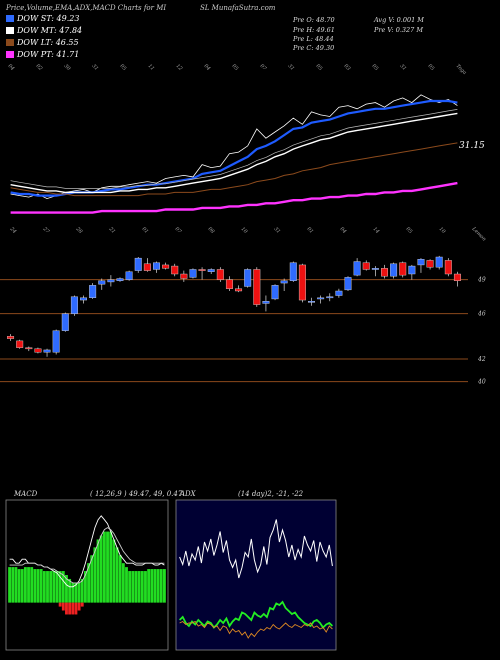 This screenshot has width=500, height=660. Describe the element at coordinates (314, 20) in the screenshot. I see `prev-open: Pre O: 48.70` at that location.